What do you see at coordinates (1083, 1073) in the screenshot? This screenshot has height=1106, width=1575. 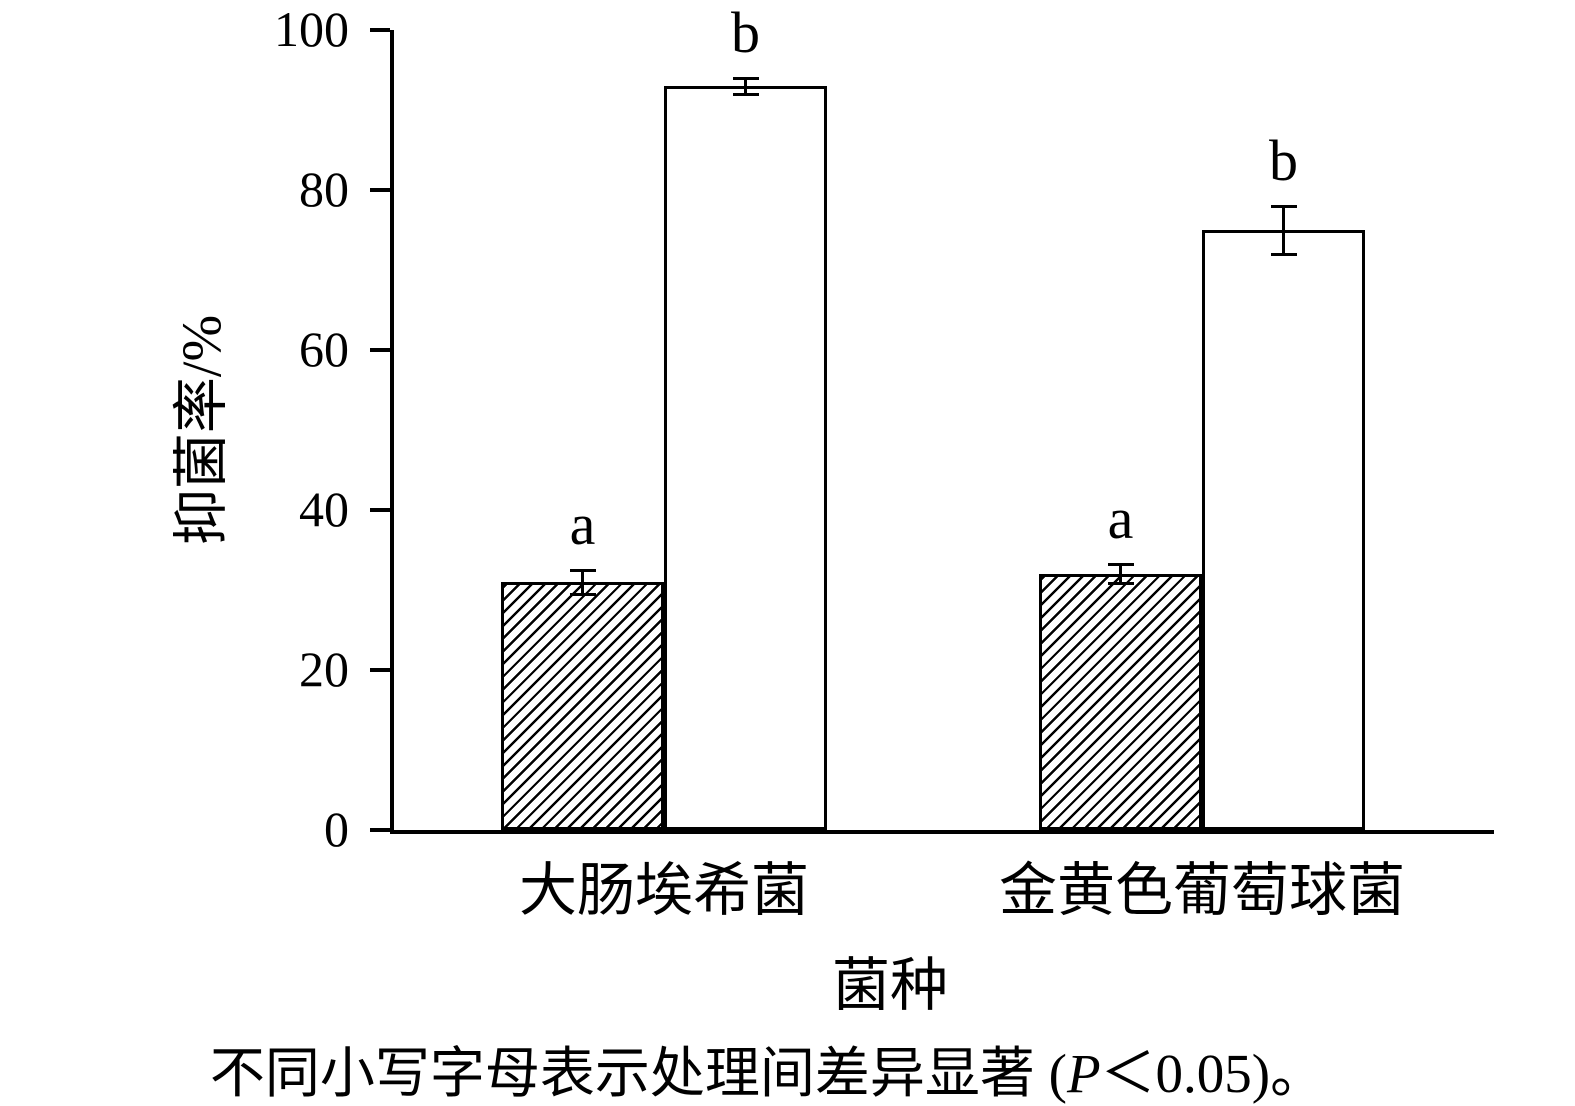 I see `caption-p-symbol: P` at bounding box center [1083, 1073].